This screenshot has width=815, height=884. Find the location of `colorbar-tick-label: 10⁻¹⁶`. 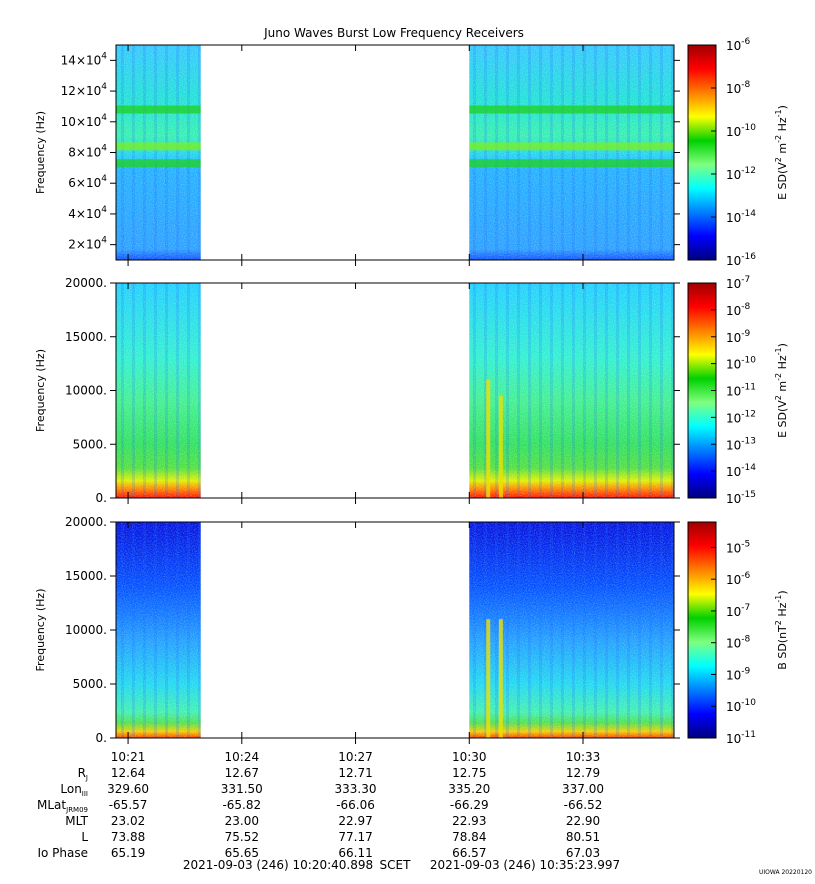

colorbar-tick-label: 10⁻¹⁶ is located at coordinates (741, 260).